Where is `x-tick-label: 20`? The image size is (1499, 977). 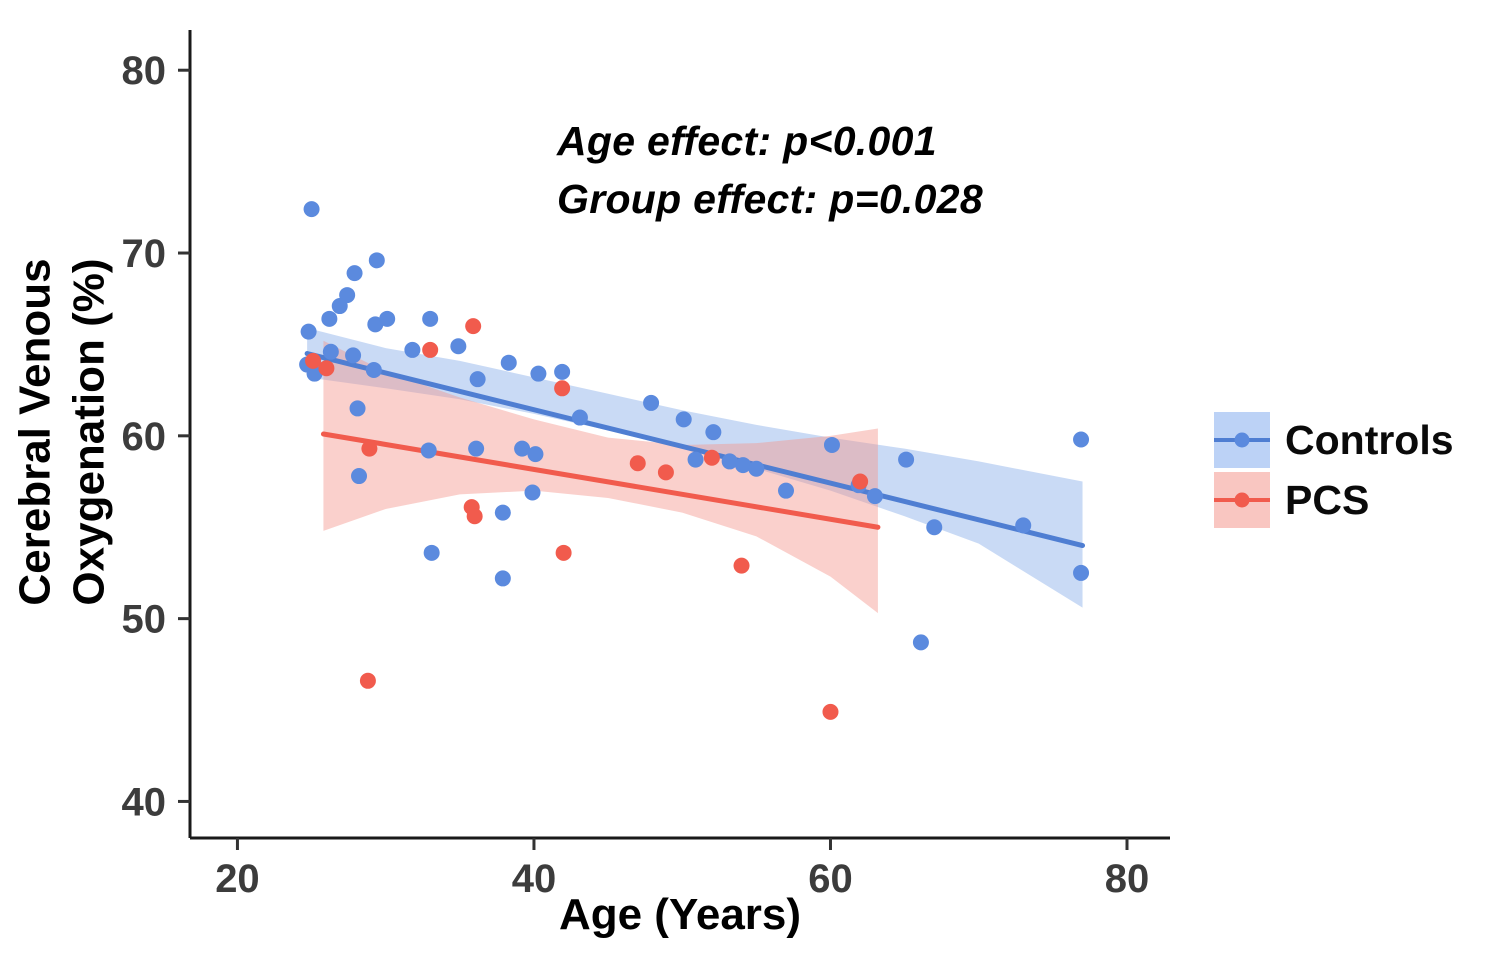 x-tick-label: 20 is located at coordinates (237, 879).